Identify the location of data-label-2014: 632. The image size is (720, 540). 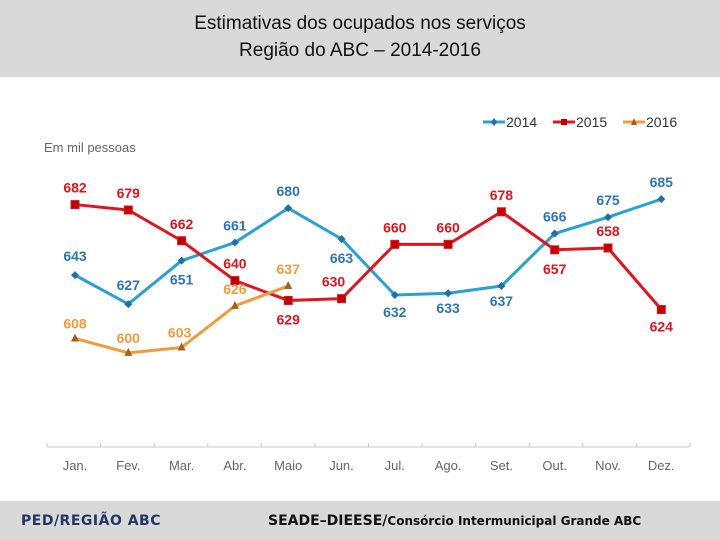
(395, 312).